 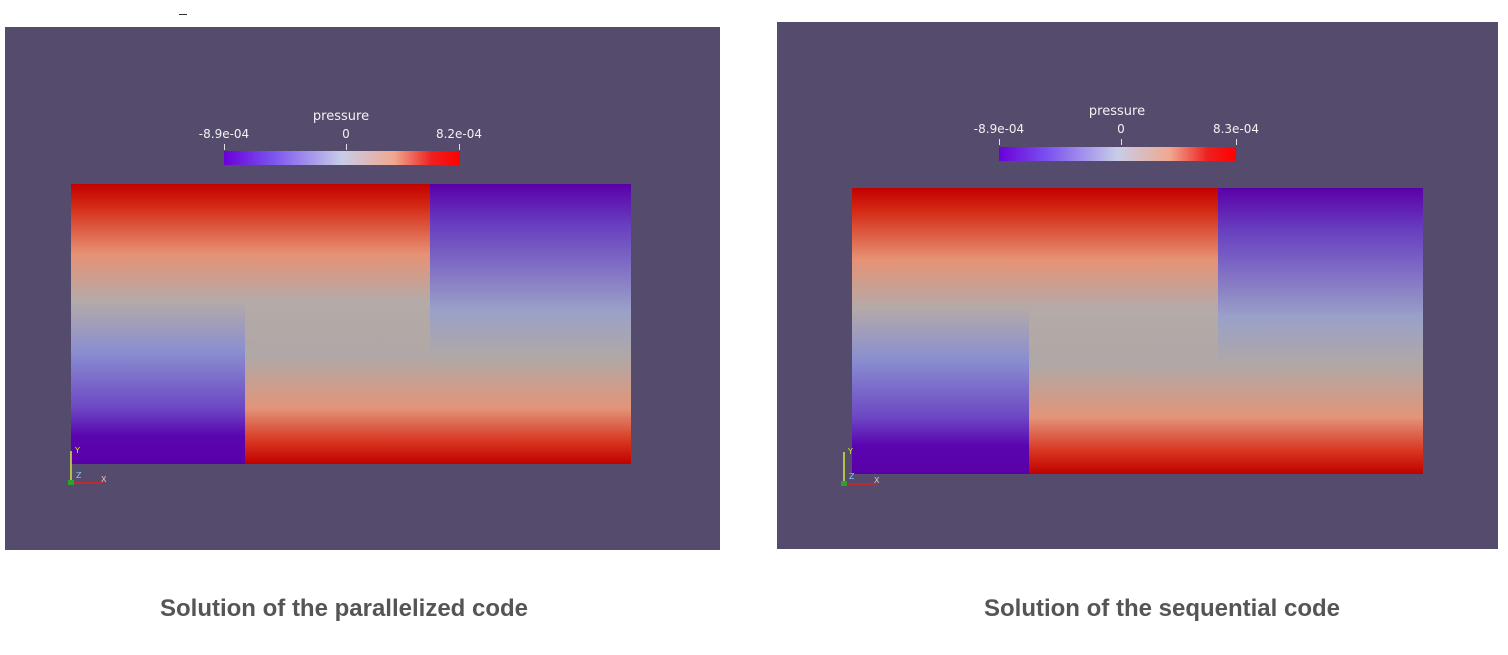 What do you see at coordinates (459, 134) in the screenshot?
I see `colorbar-max-label: 8.2e-04` at bounding box center [459, 134].